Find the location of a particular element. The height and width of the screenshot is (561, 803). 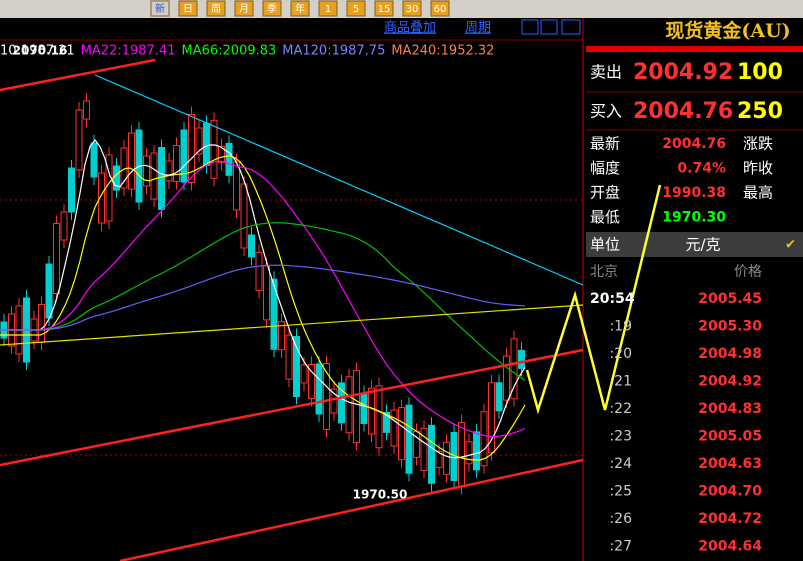

ticks-time-header: 北京 is located at coordinates (604, 272).